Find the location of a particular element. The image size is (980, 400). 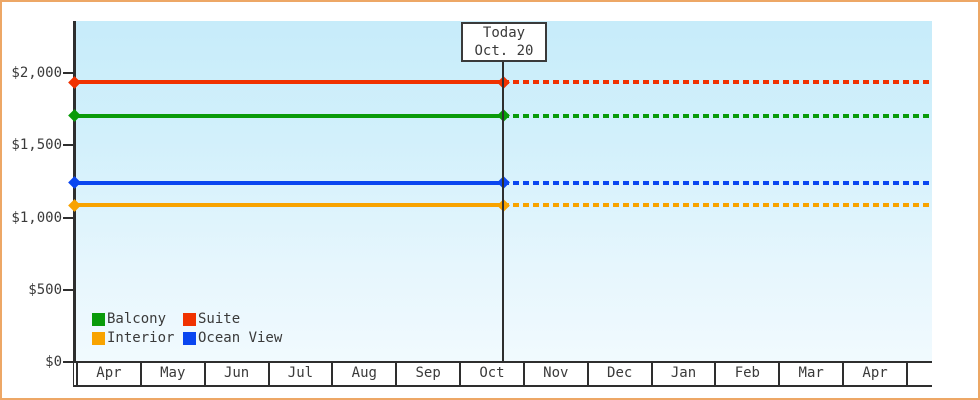

x-axis-month-label: Aug is located at coordinates (363, 374).